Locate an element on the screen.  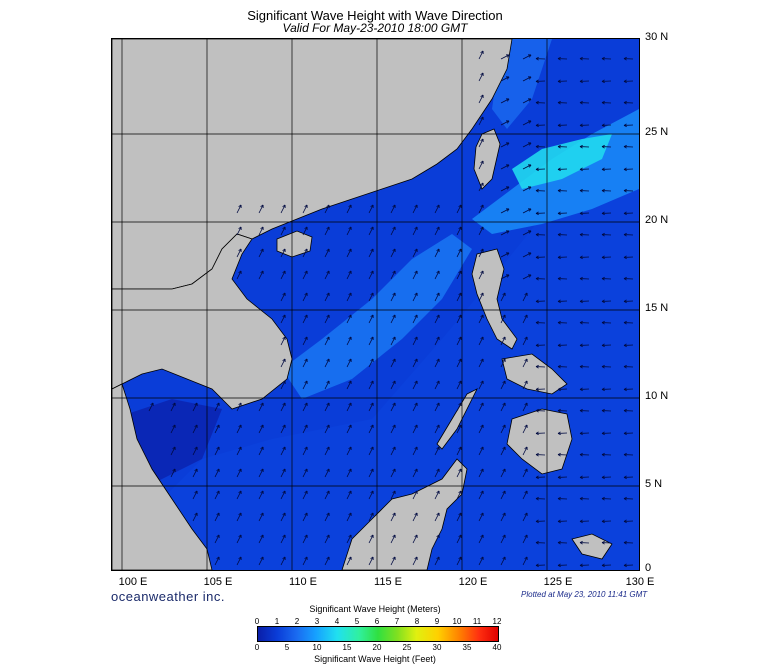
lon-label-105e: 105 E is located at coordinates (218, 582).